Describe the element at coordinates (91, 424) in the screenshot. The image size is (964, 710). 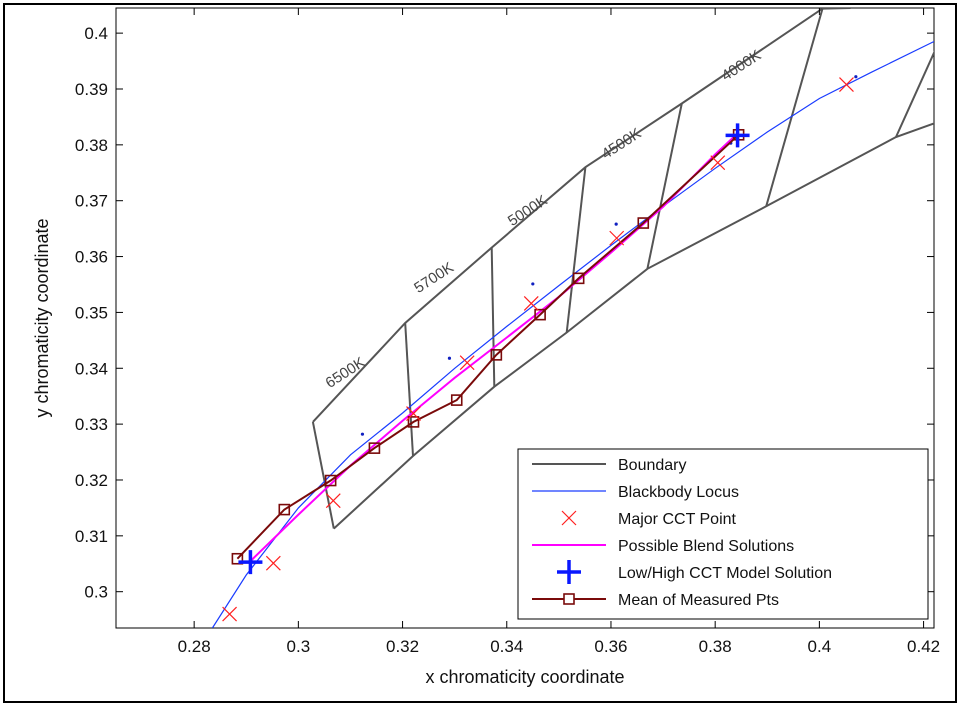
I see `y-tick-label: 0.33` at that location.